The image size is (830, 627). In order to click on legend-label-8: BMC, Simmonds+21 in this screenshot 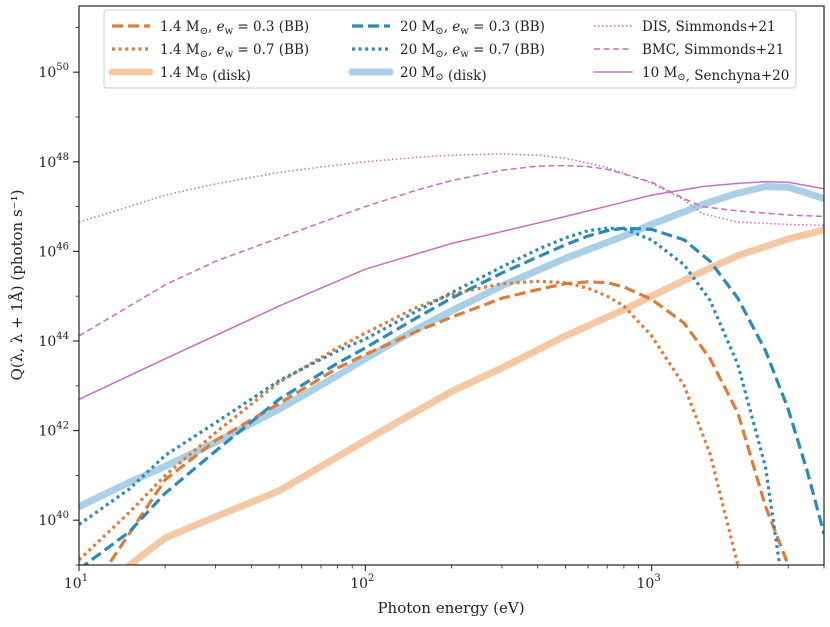, I will do `click(713, 50)`.